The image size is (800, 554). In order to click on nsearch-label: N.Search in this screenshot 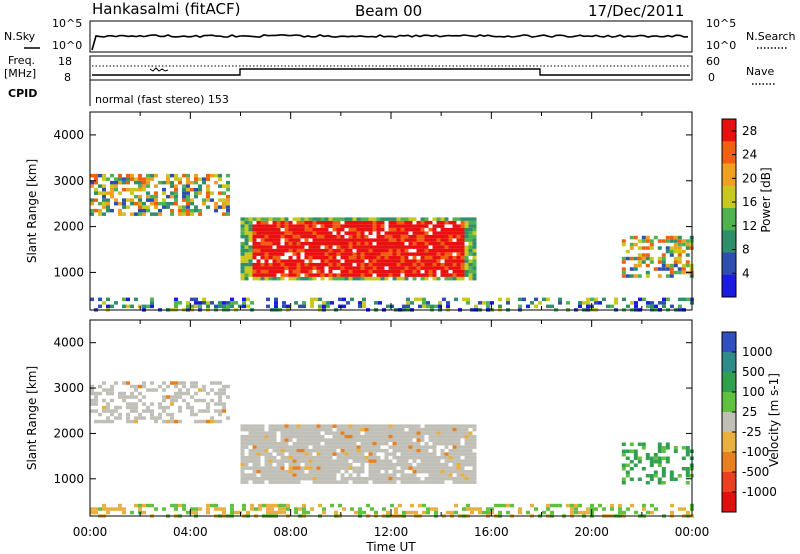, I will do `click(771, 36)`.